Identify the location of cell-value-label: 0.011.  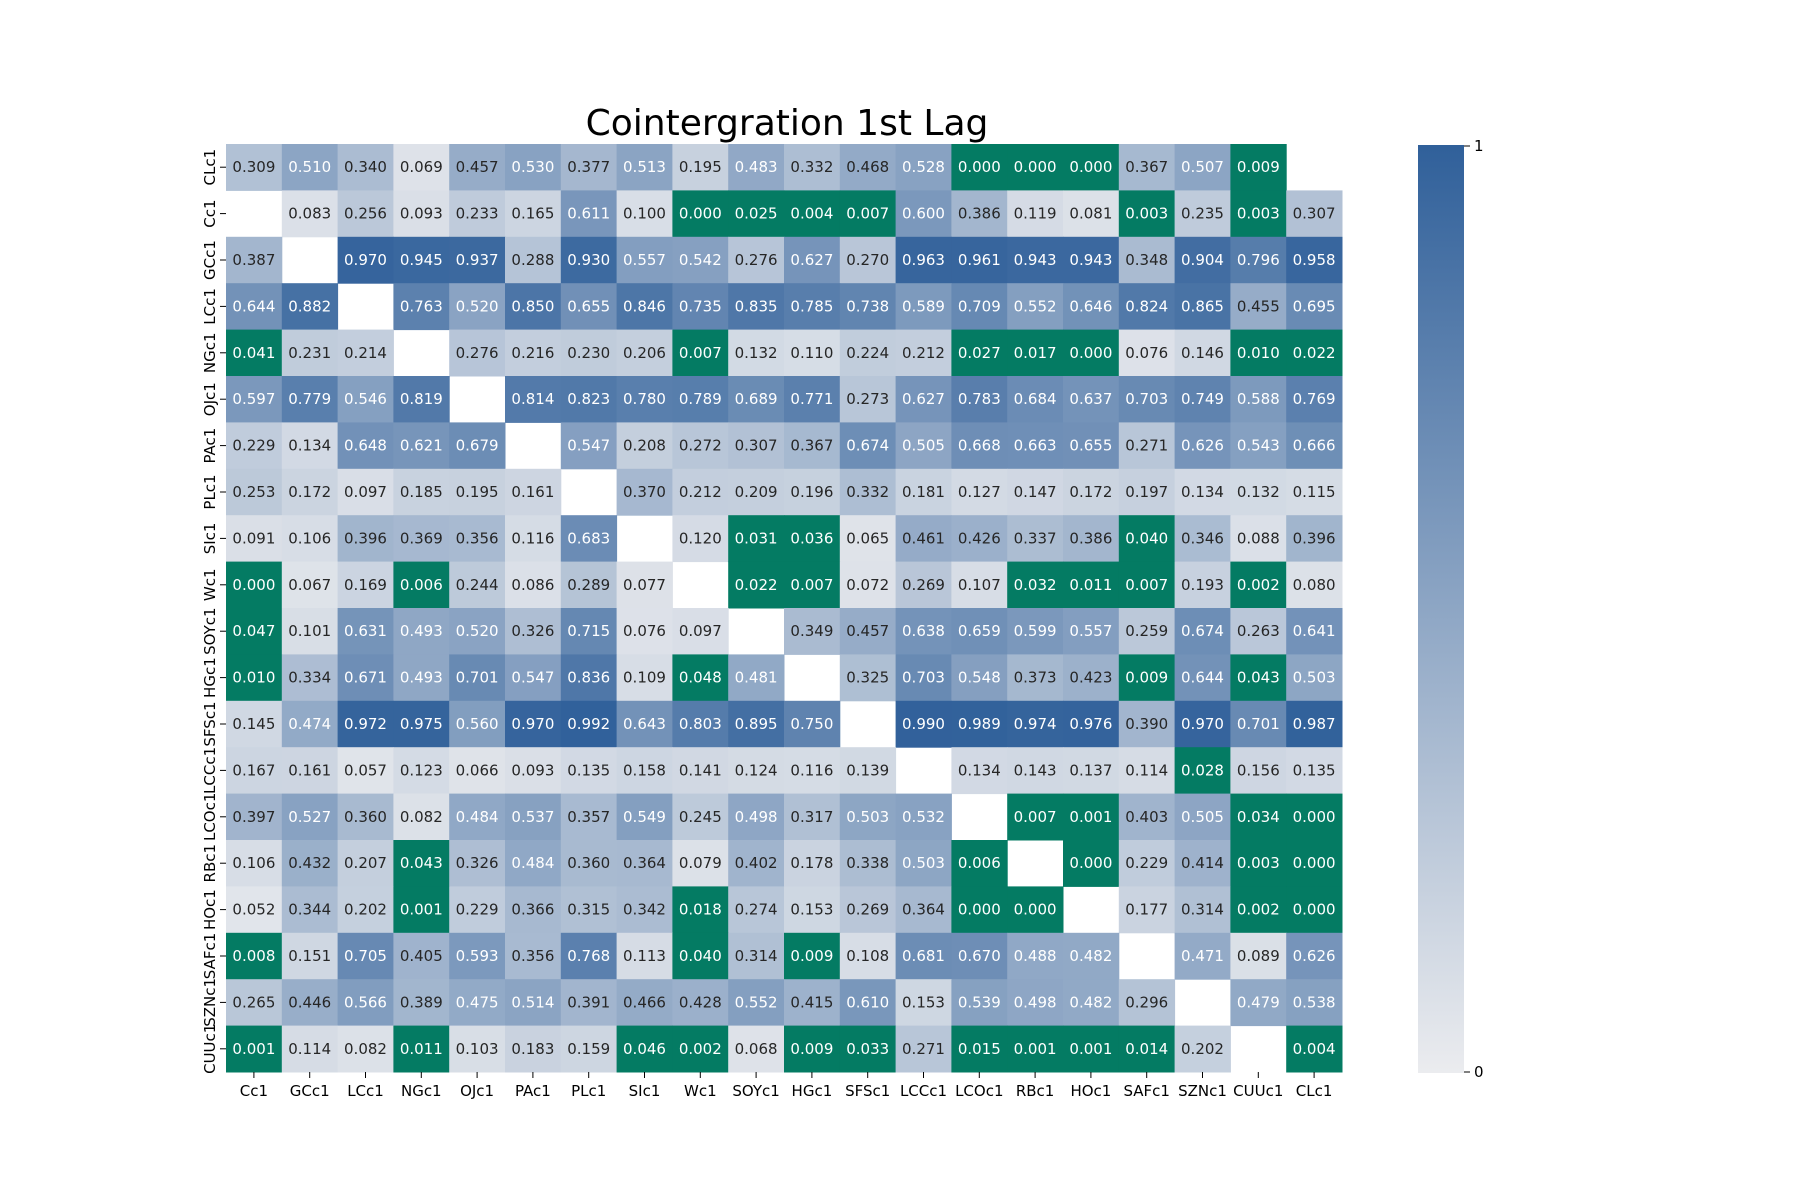
(1090, 585).